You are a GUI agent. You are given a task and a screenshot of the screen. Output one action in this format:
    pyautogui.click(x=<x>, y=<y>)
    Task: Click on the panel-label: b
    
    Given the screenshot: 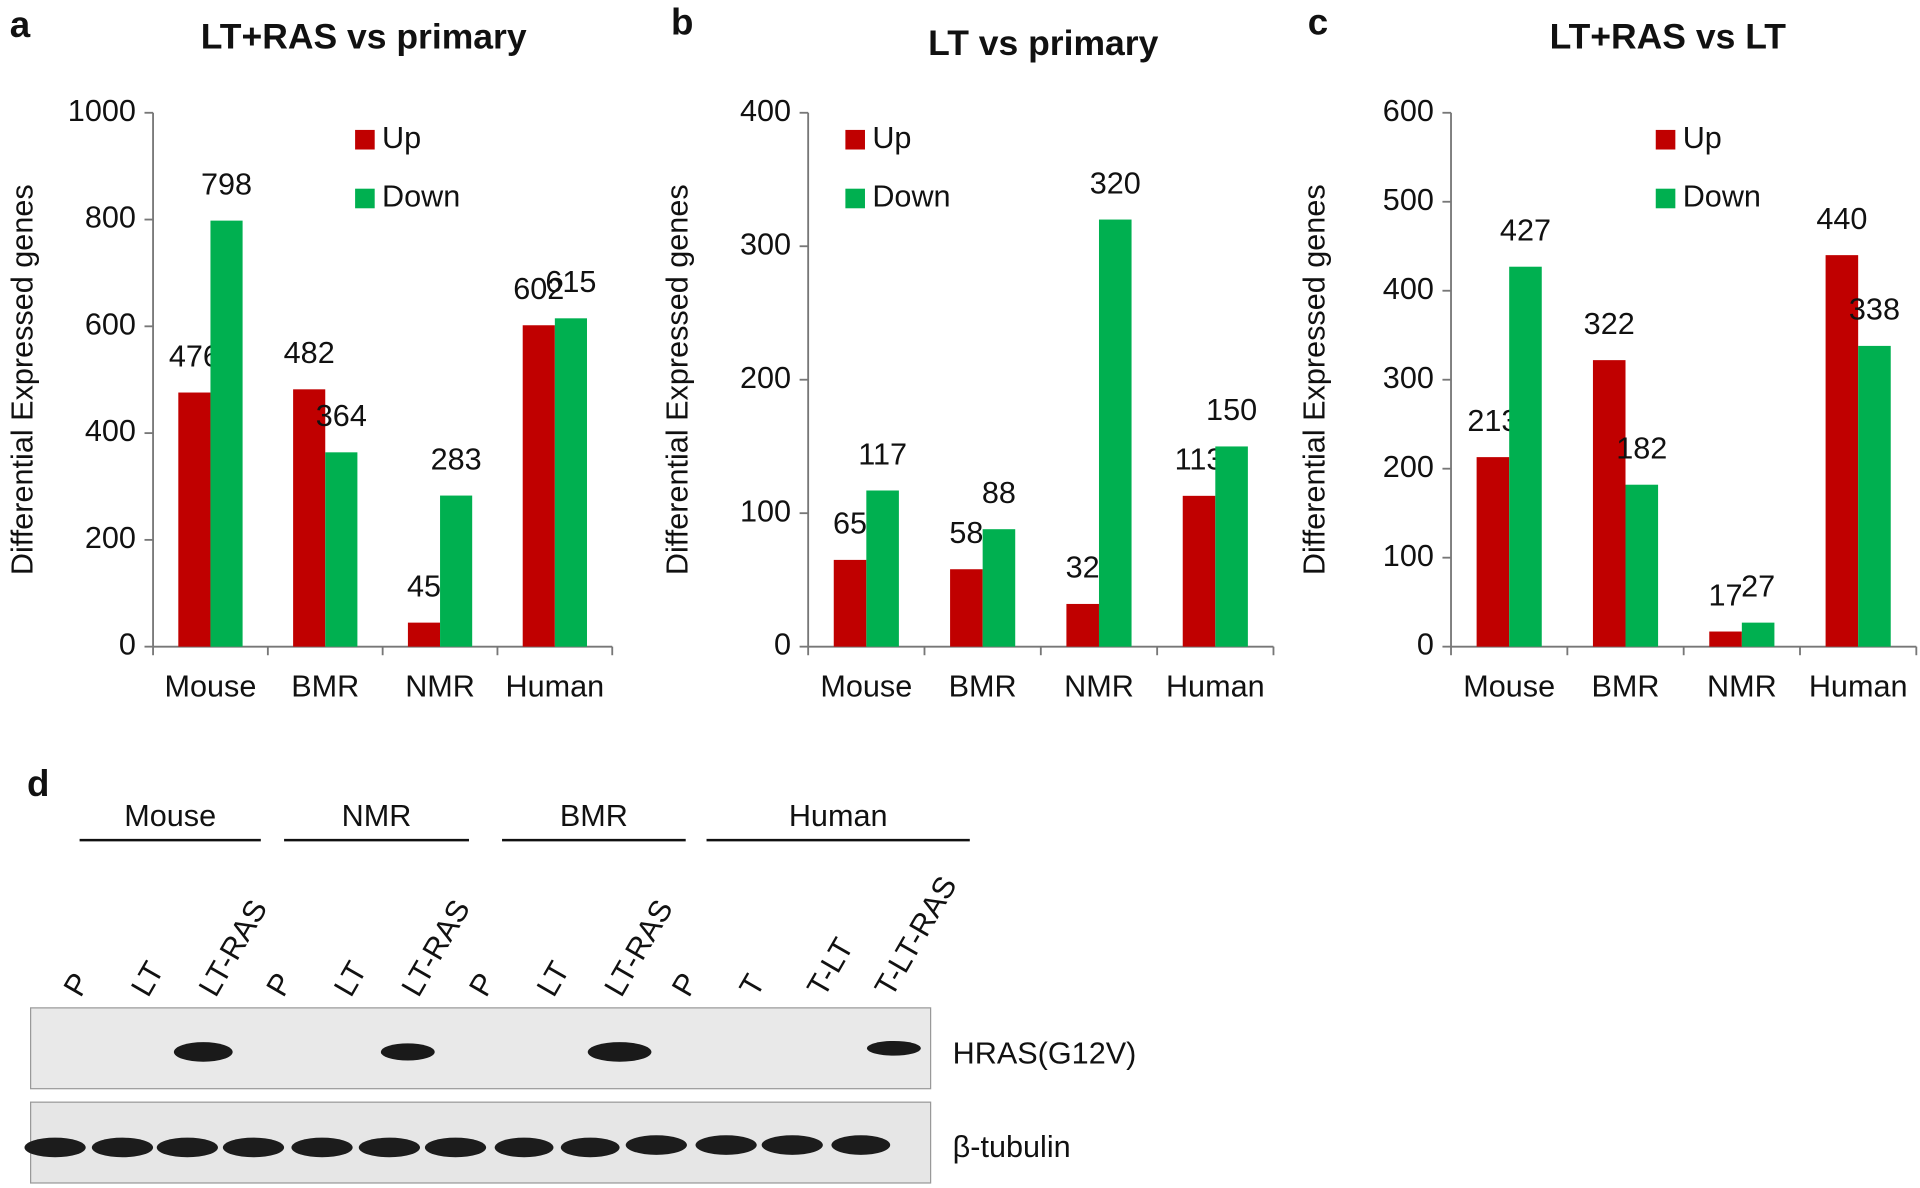 What is the action you would take?
    pyautogui.click(x=682, y=21)
    